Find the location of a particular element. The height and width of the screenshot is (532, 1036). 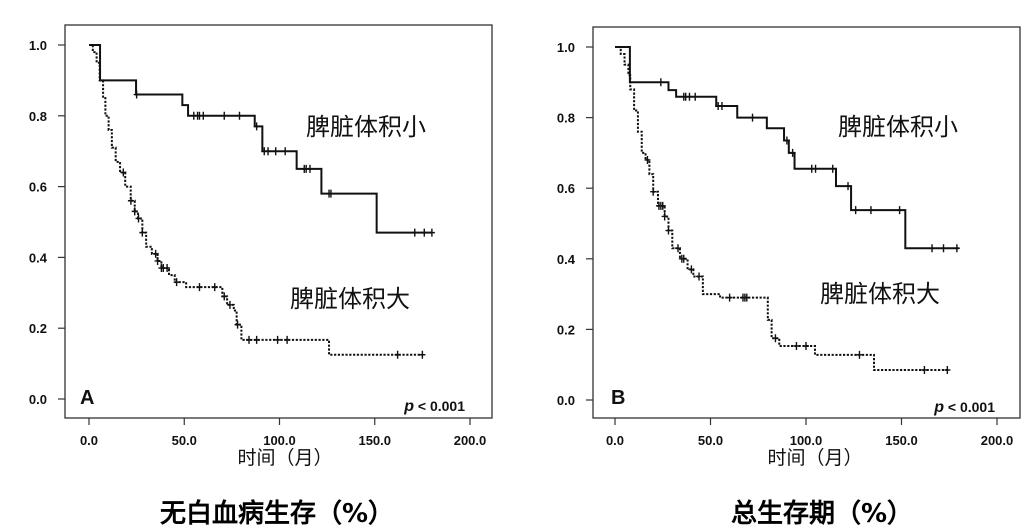

panel-label: A is located at coordinates (87, 398).